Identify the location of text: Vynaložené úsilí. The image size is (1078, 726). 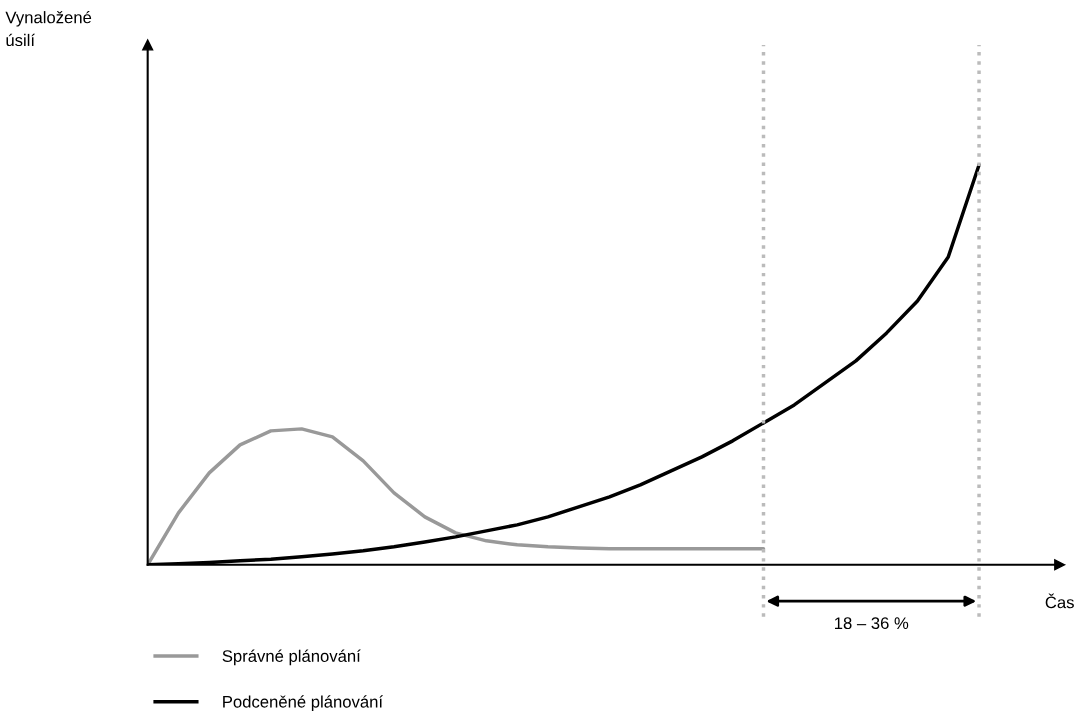
(48, 28).